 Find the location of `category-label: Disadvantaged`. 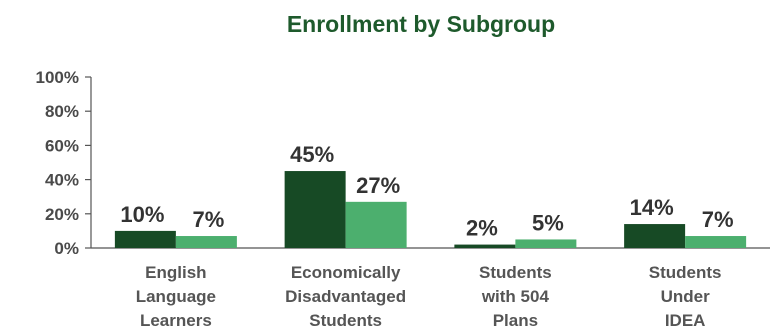

category-label: Disadvantaged is located at coordinates (345, 296).